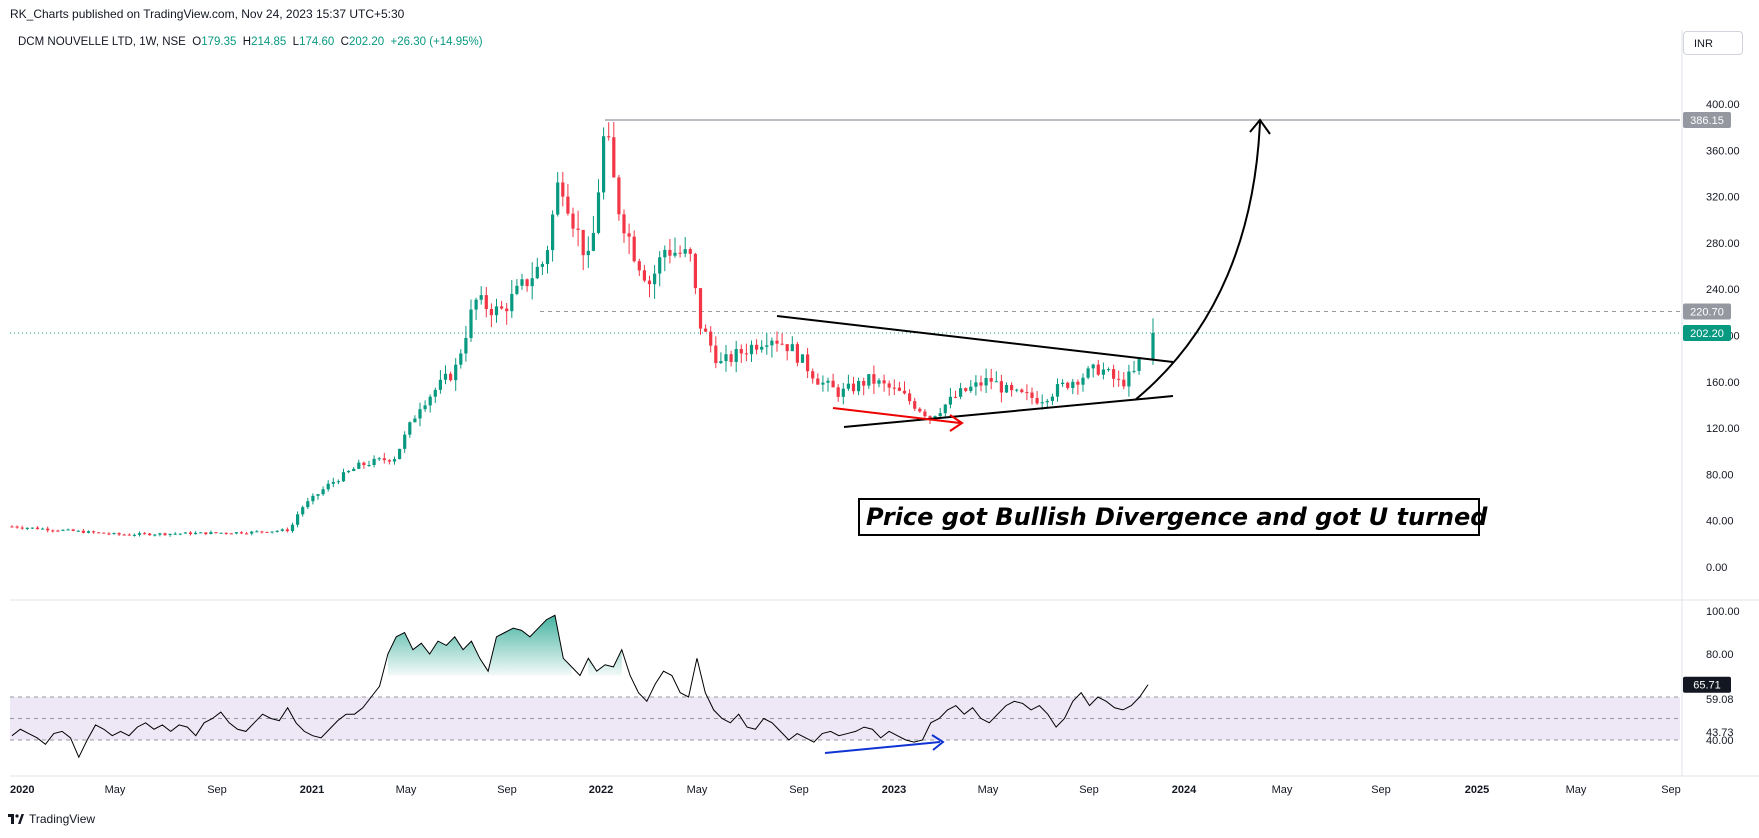 The image size is (1759, 838). I want to click on tradingview-brand: TradingView, so click(51, 819).